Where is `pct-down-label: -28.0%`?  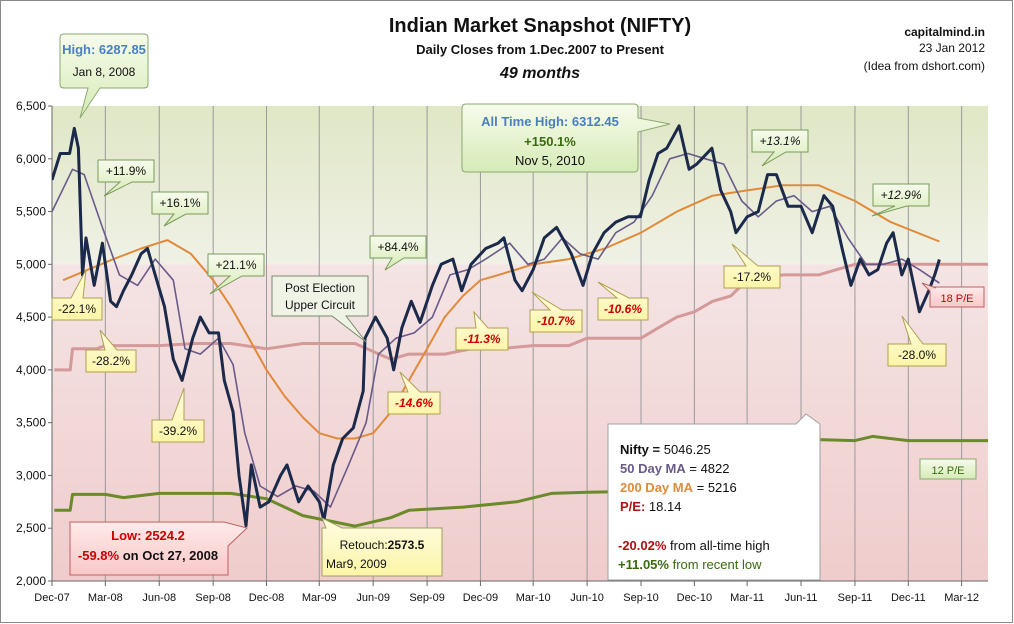
pct-down-label: -28.0% is located at coordinates (917, 355).